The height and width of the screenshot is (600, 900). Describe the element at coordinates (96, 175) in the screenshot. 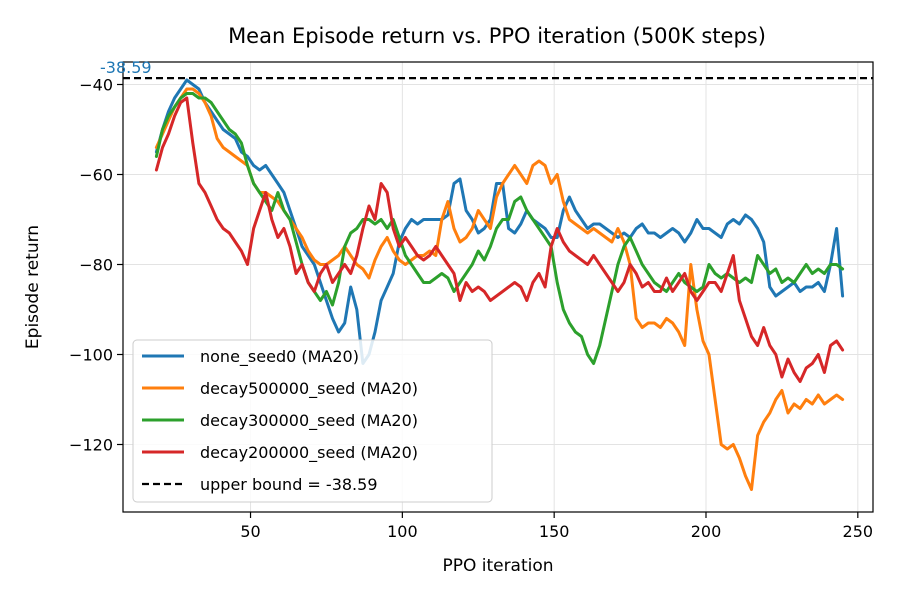

I see `y-tick-label: −60` at that location.